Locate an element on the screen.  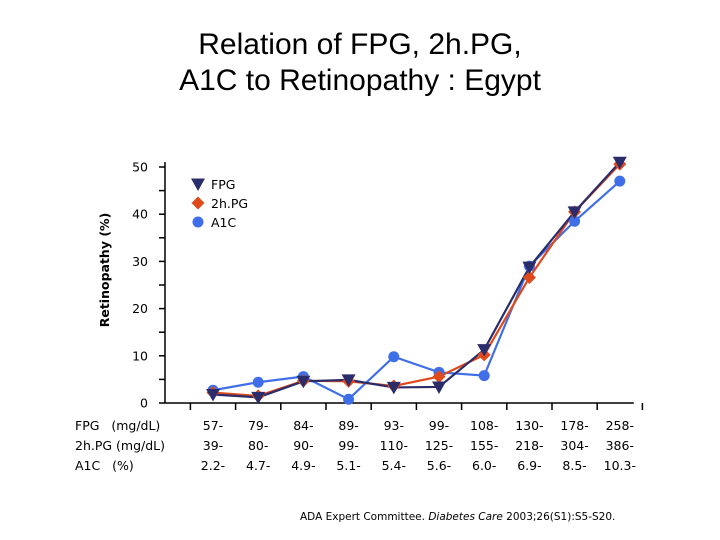
y-tick-label: 30 is located at coordinates (140, 261).